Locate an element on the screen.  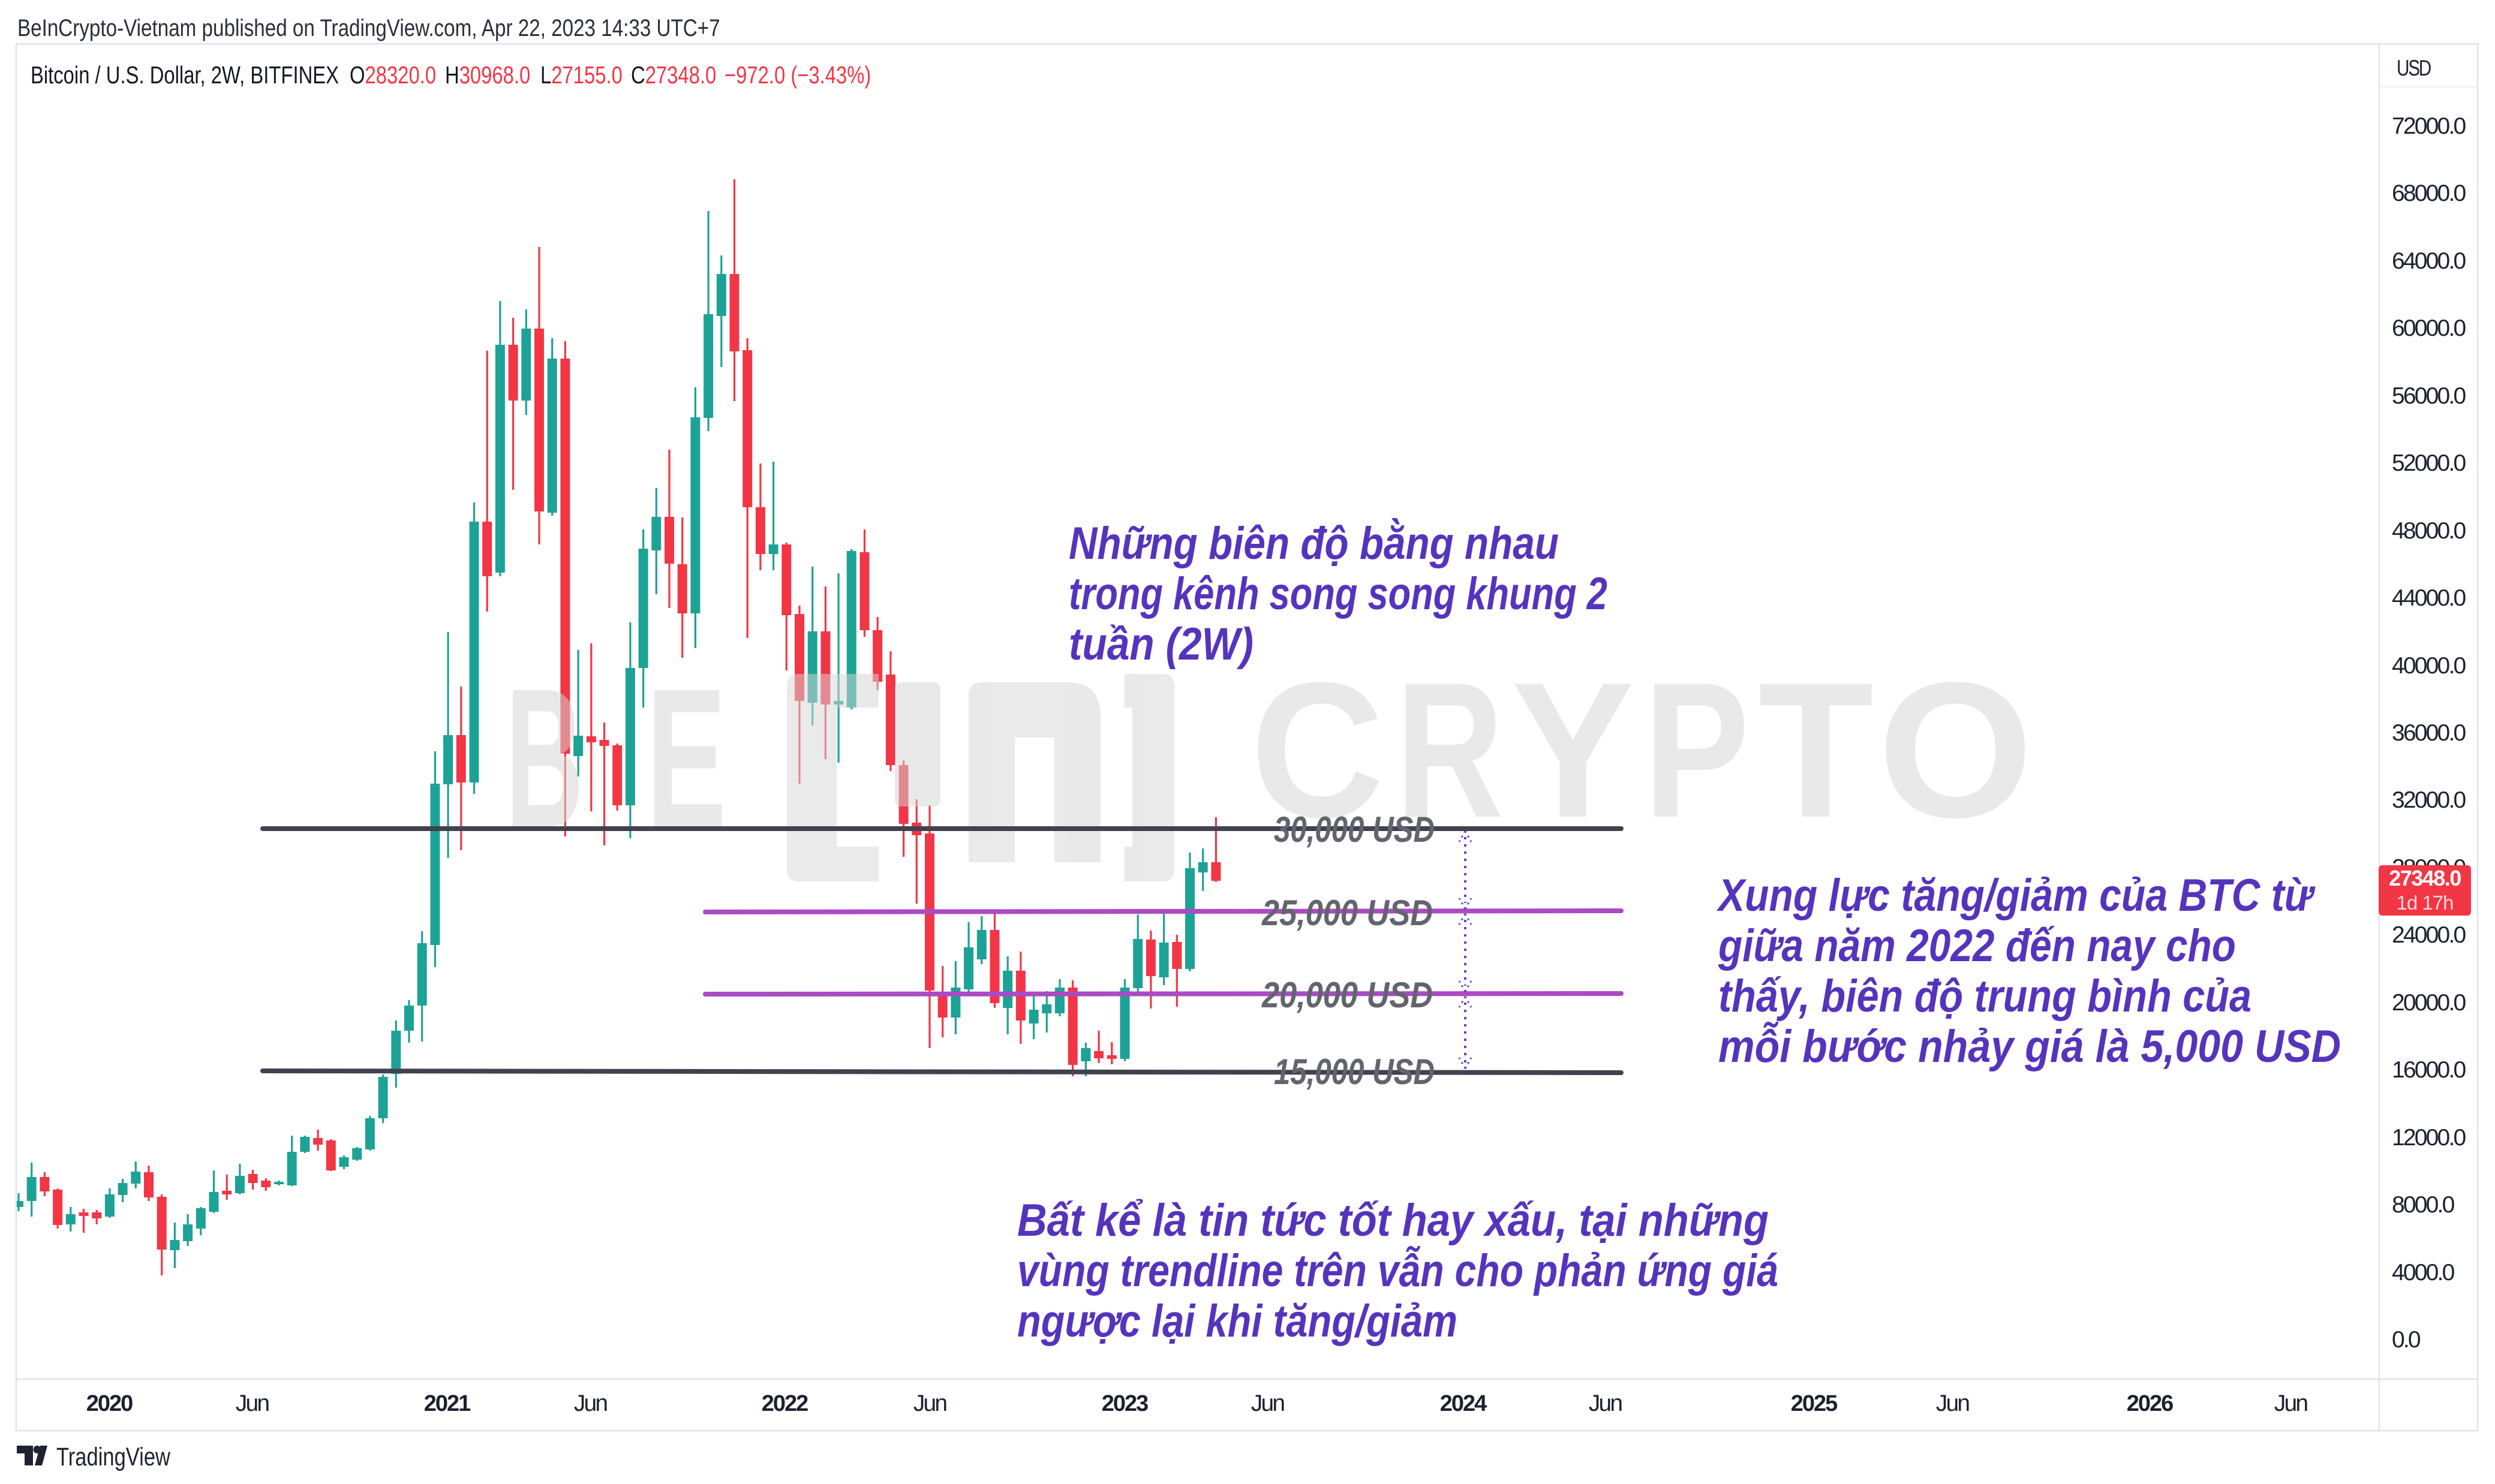
svg-text: 2020 is located at coordinates (109, 1403).